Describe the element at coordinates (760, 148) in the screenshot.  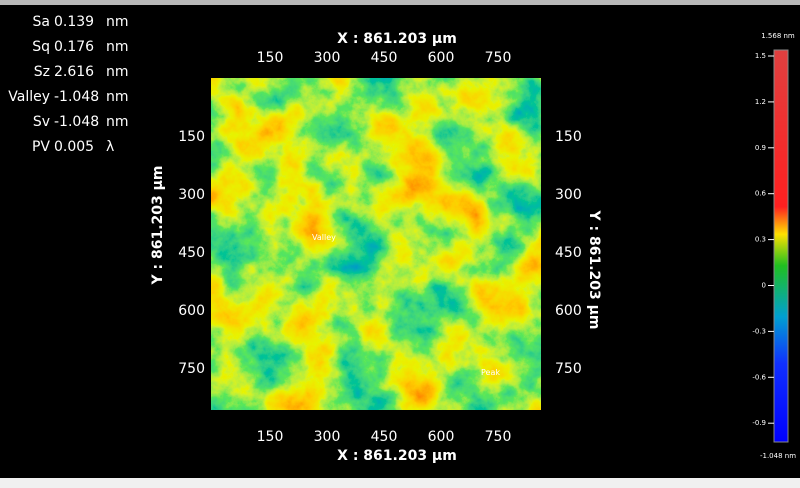
I see `colorbar-tick-label: 0.9` at that location.